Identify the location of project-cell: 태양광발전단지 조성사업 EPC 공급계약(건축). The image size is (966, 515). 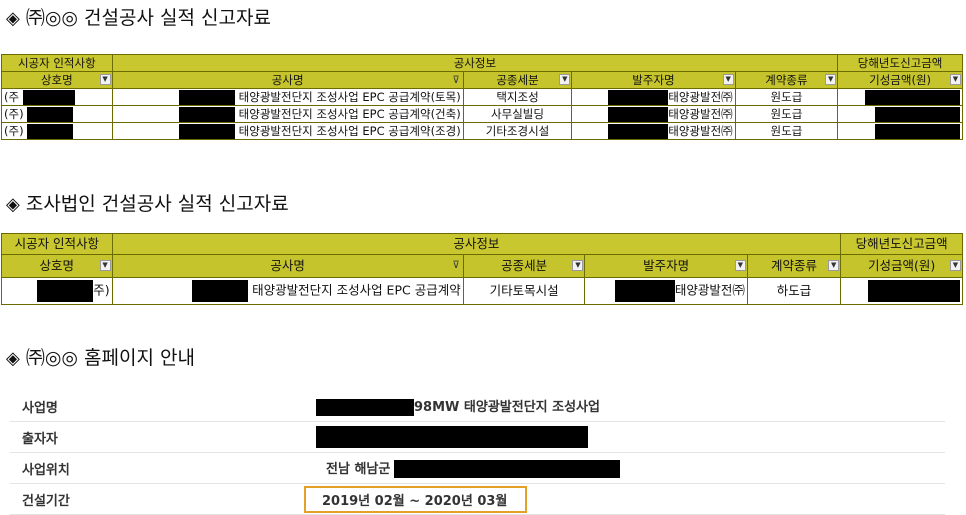
(349, 114).